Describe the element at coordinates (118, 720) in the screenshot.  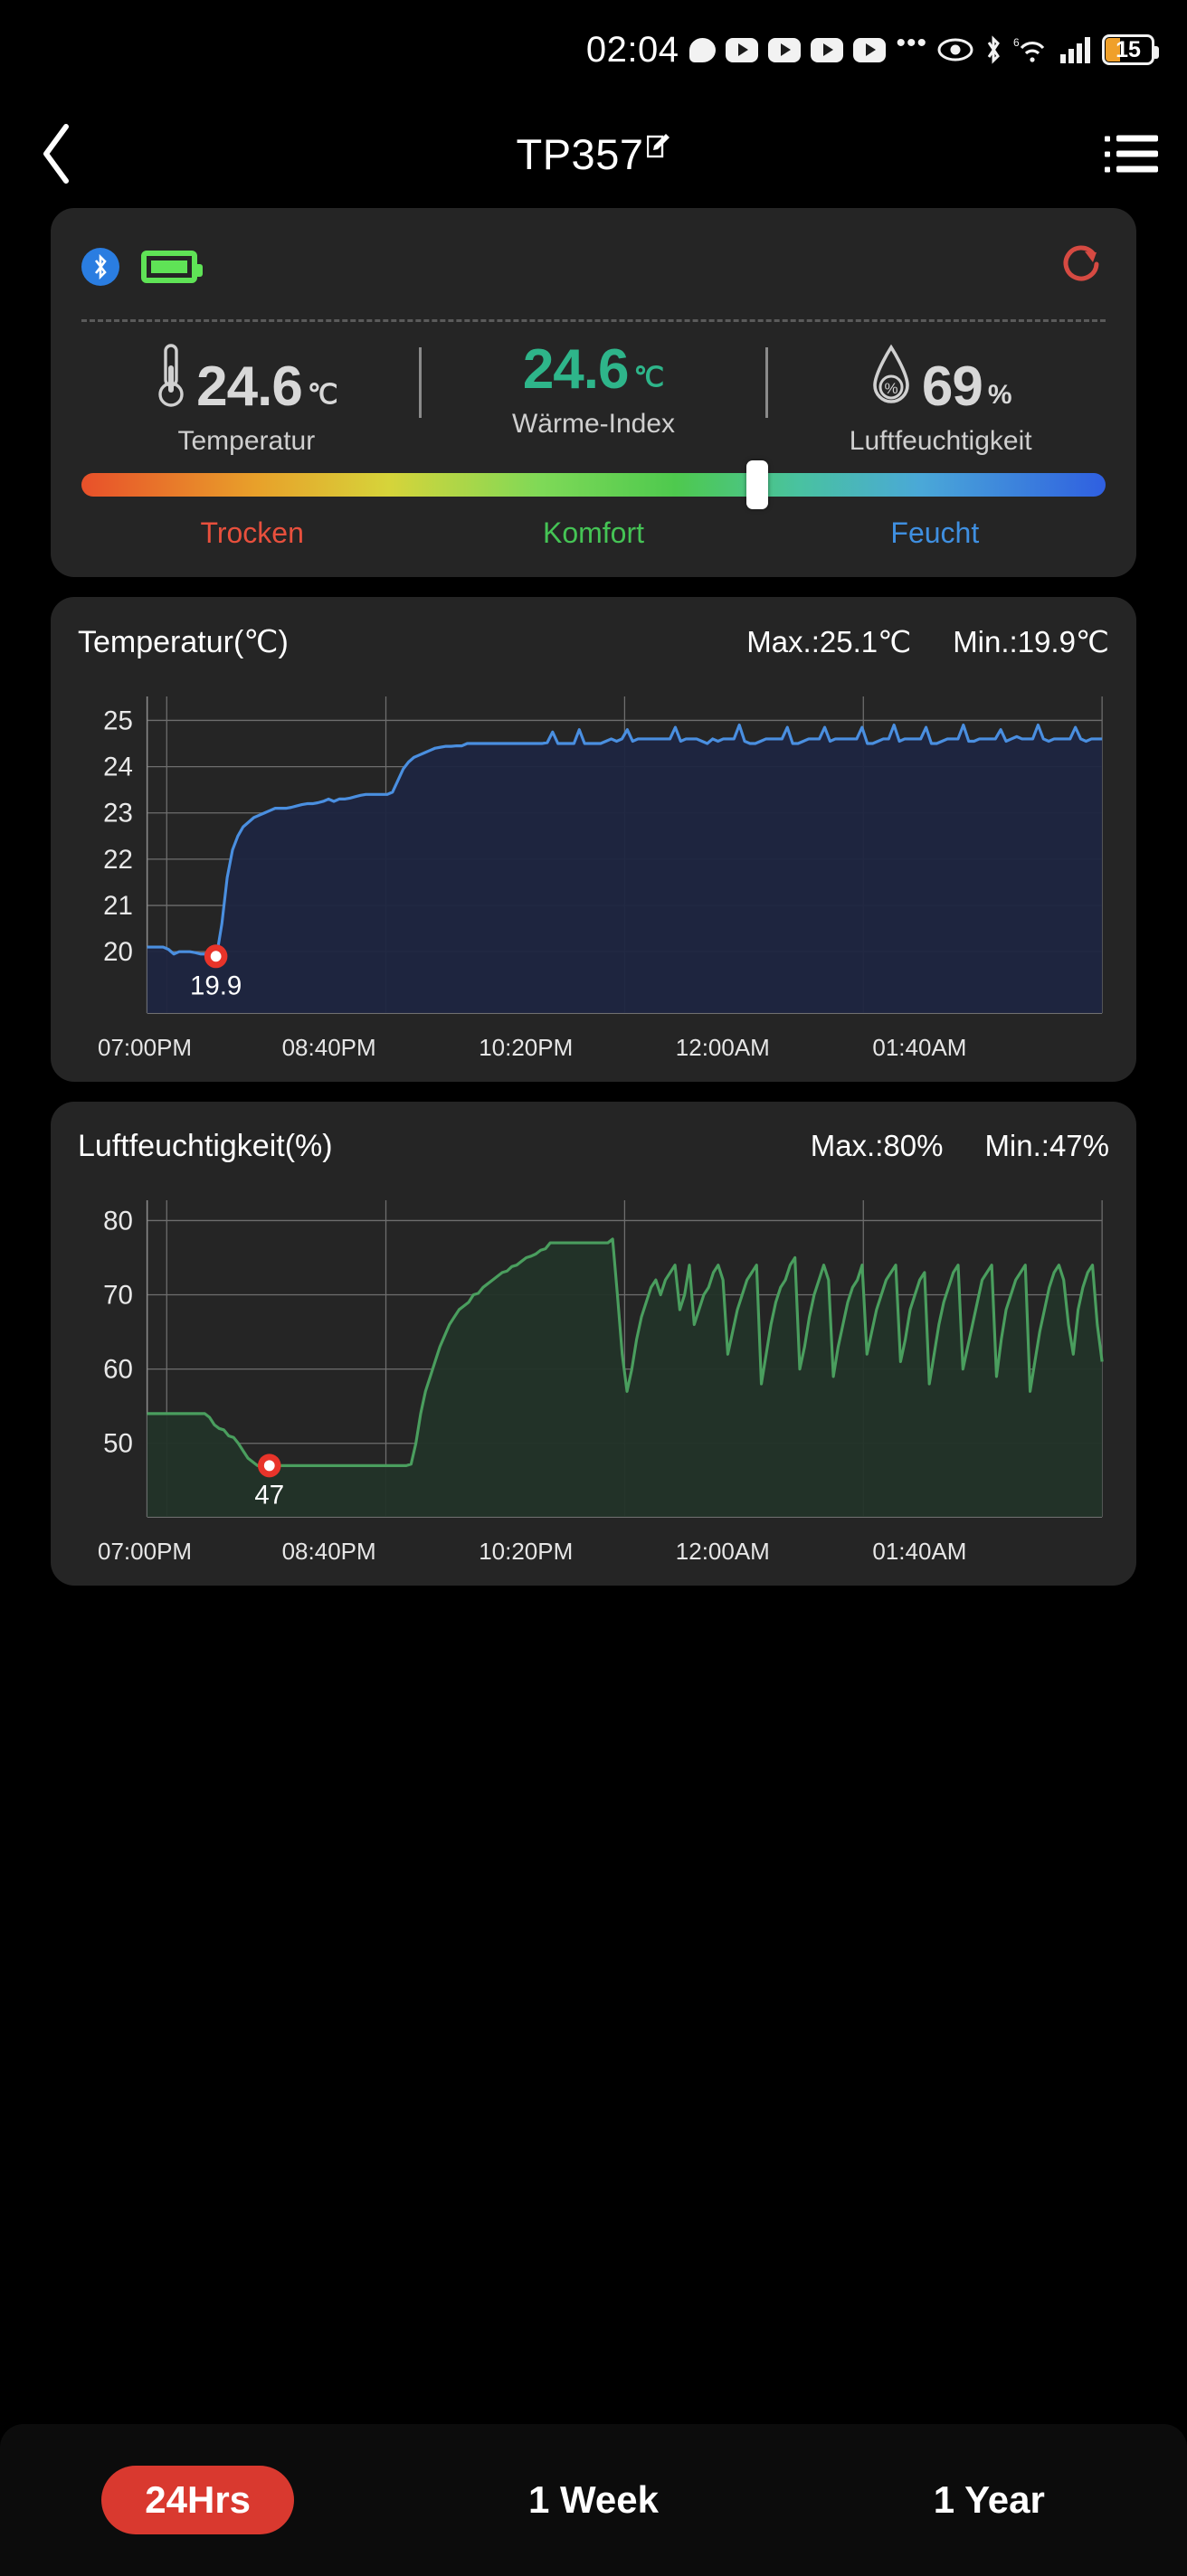
I see `svg-text: 25` at that location.